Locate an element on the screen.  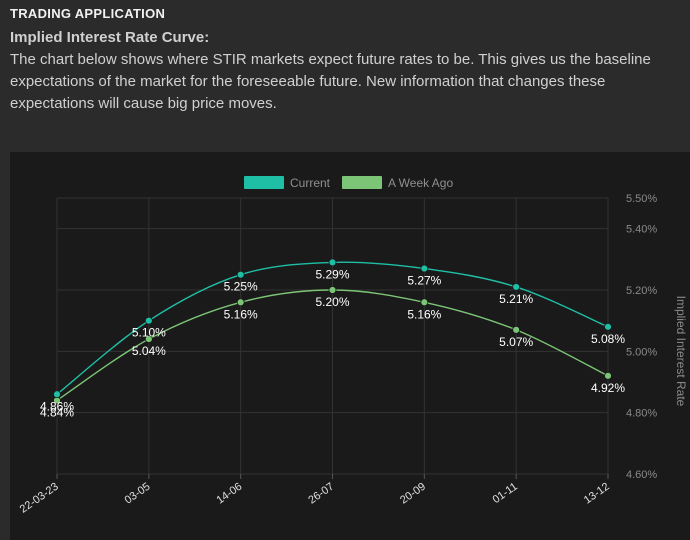
y-tick-label: 4.80% is located at coordinates (641, 414).